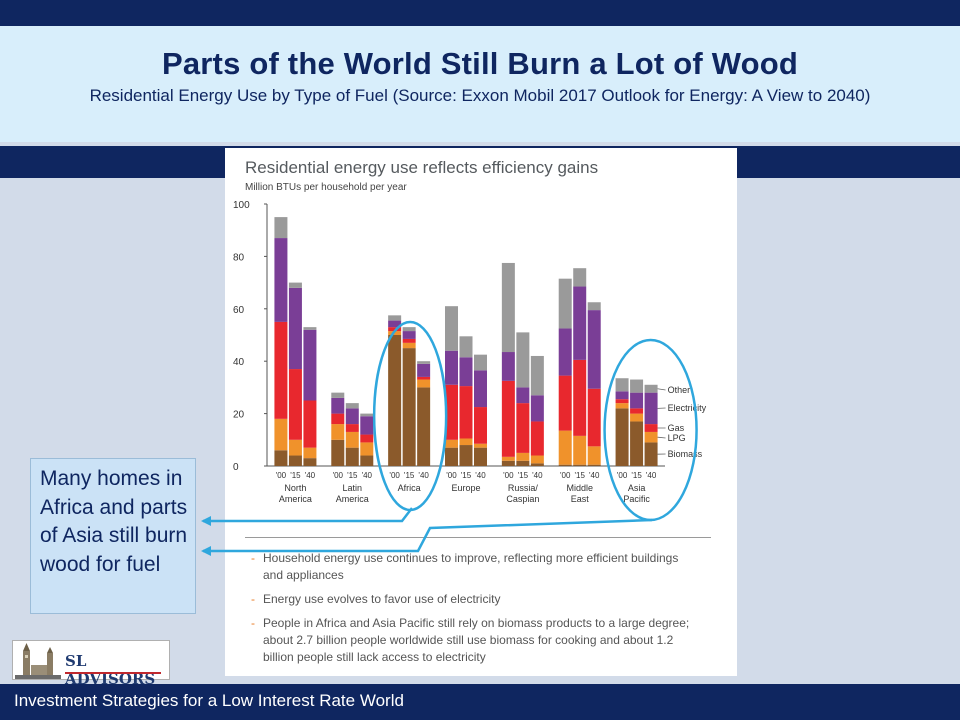 This screenshot has width=960, height=720. What do you see at coordinates (478, 537) in the screenshot?
I see `notes-separator` at bounding box center [478, 537].